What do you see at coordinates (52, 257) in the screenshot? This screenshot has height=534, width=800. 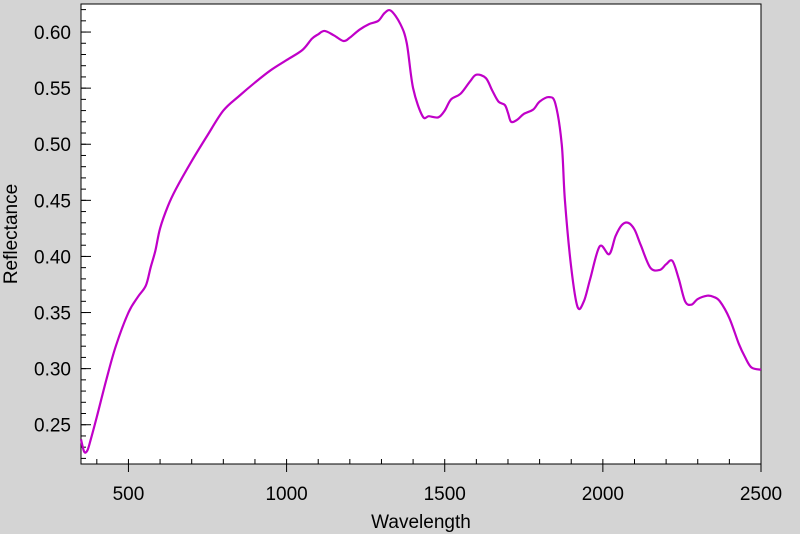 I see `y-tick-label: 0.40` at bounding box center [52, 257].